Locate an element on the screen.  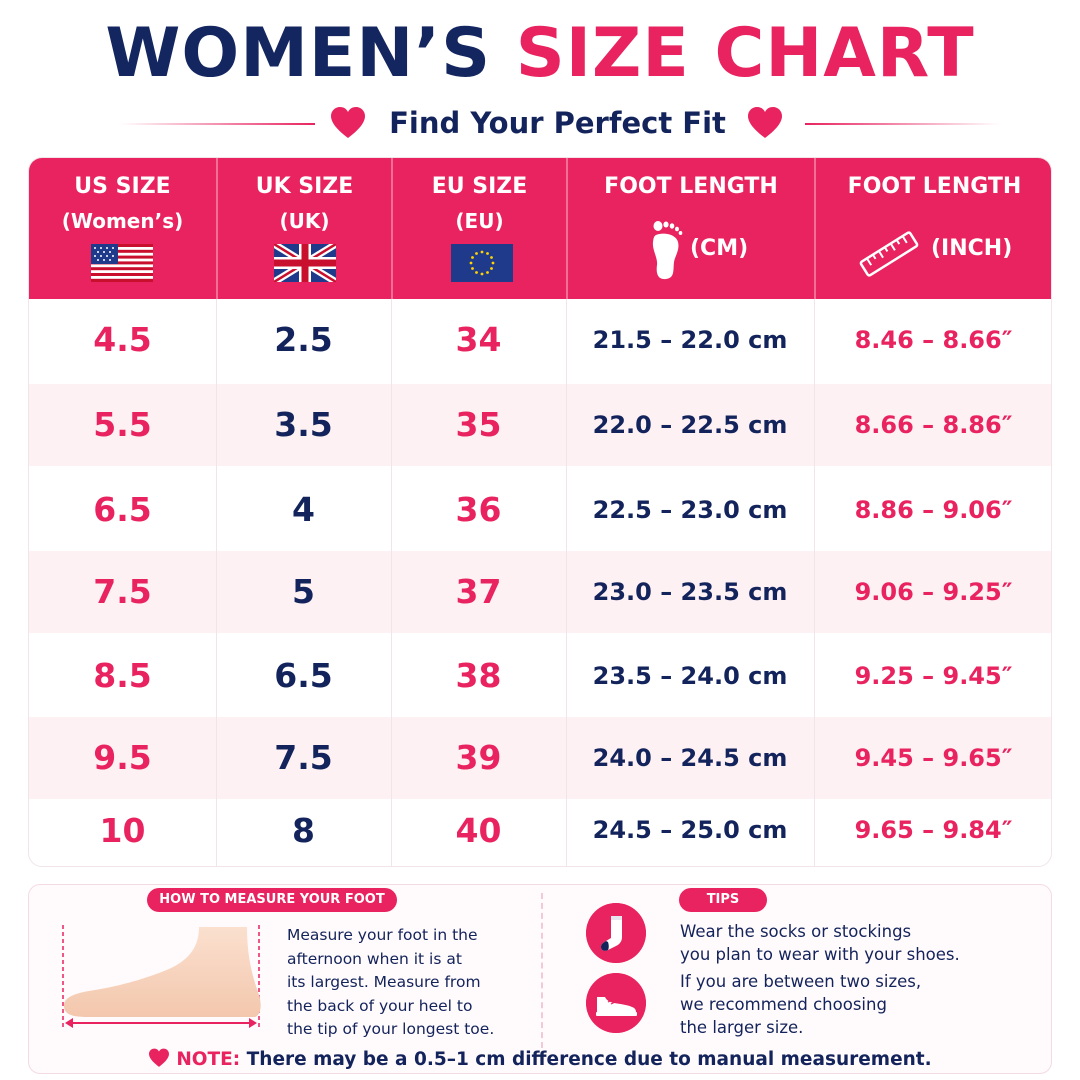
eu-size-cell: 37 is located at coordinates (478, 591).